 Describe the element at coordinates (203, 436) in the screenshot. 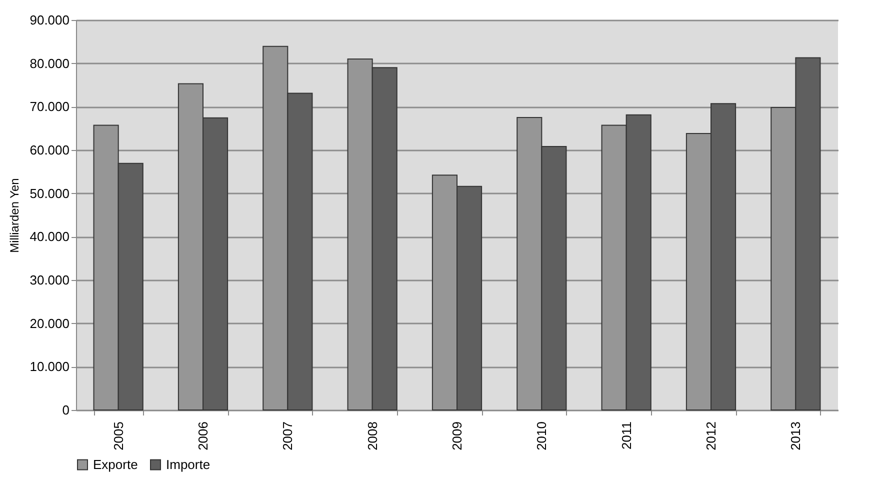

I see `x-tick-label: 2006` at that location.